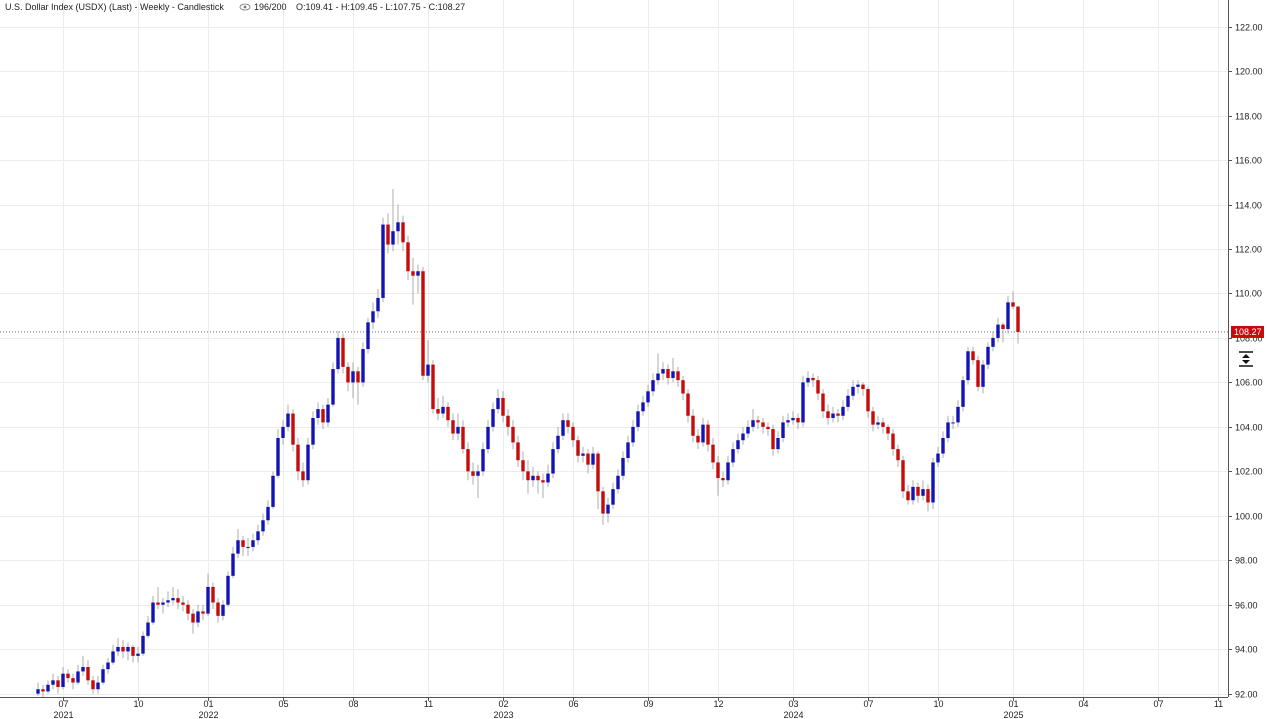 The height and width of the screenshot is (719, 1267). Describe the element at coordinates (245, 7) in the screenshot. I see `eye-icon` at that location.